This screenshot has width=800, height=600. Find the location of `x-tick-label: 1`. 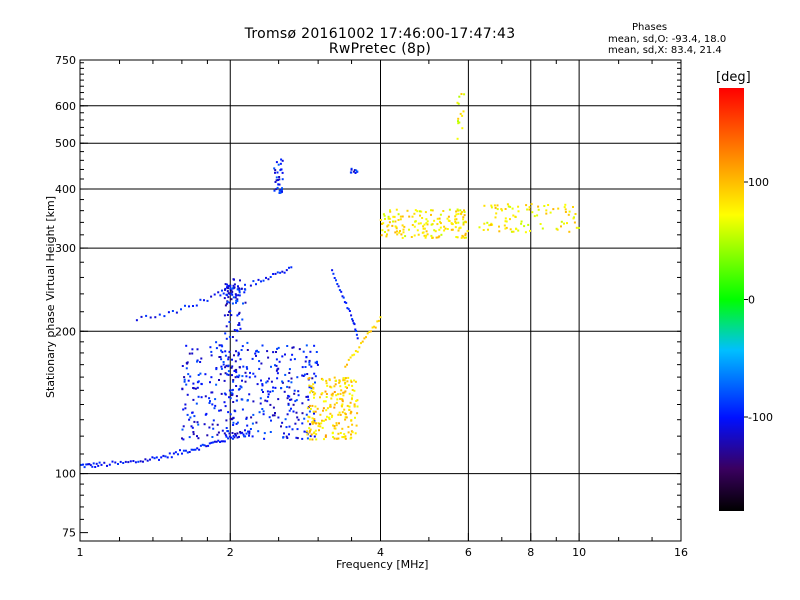

x-tick-label: 1 is located at coordinates (80, 552).